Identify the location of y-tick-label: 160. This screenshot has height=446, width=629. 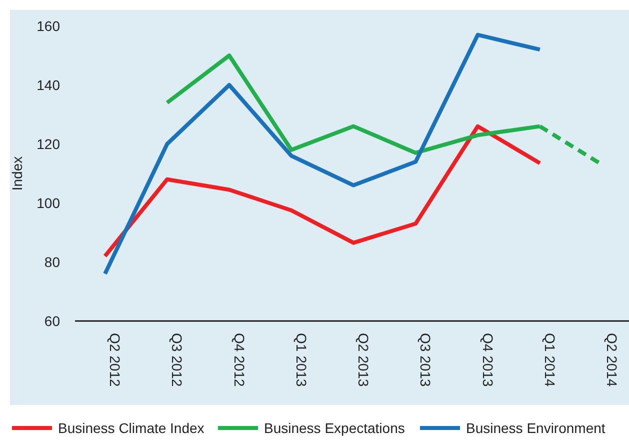
(48, 26).